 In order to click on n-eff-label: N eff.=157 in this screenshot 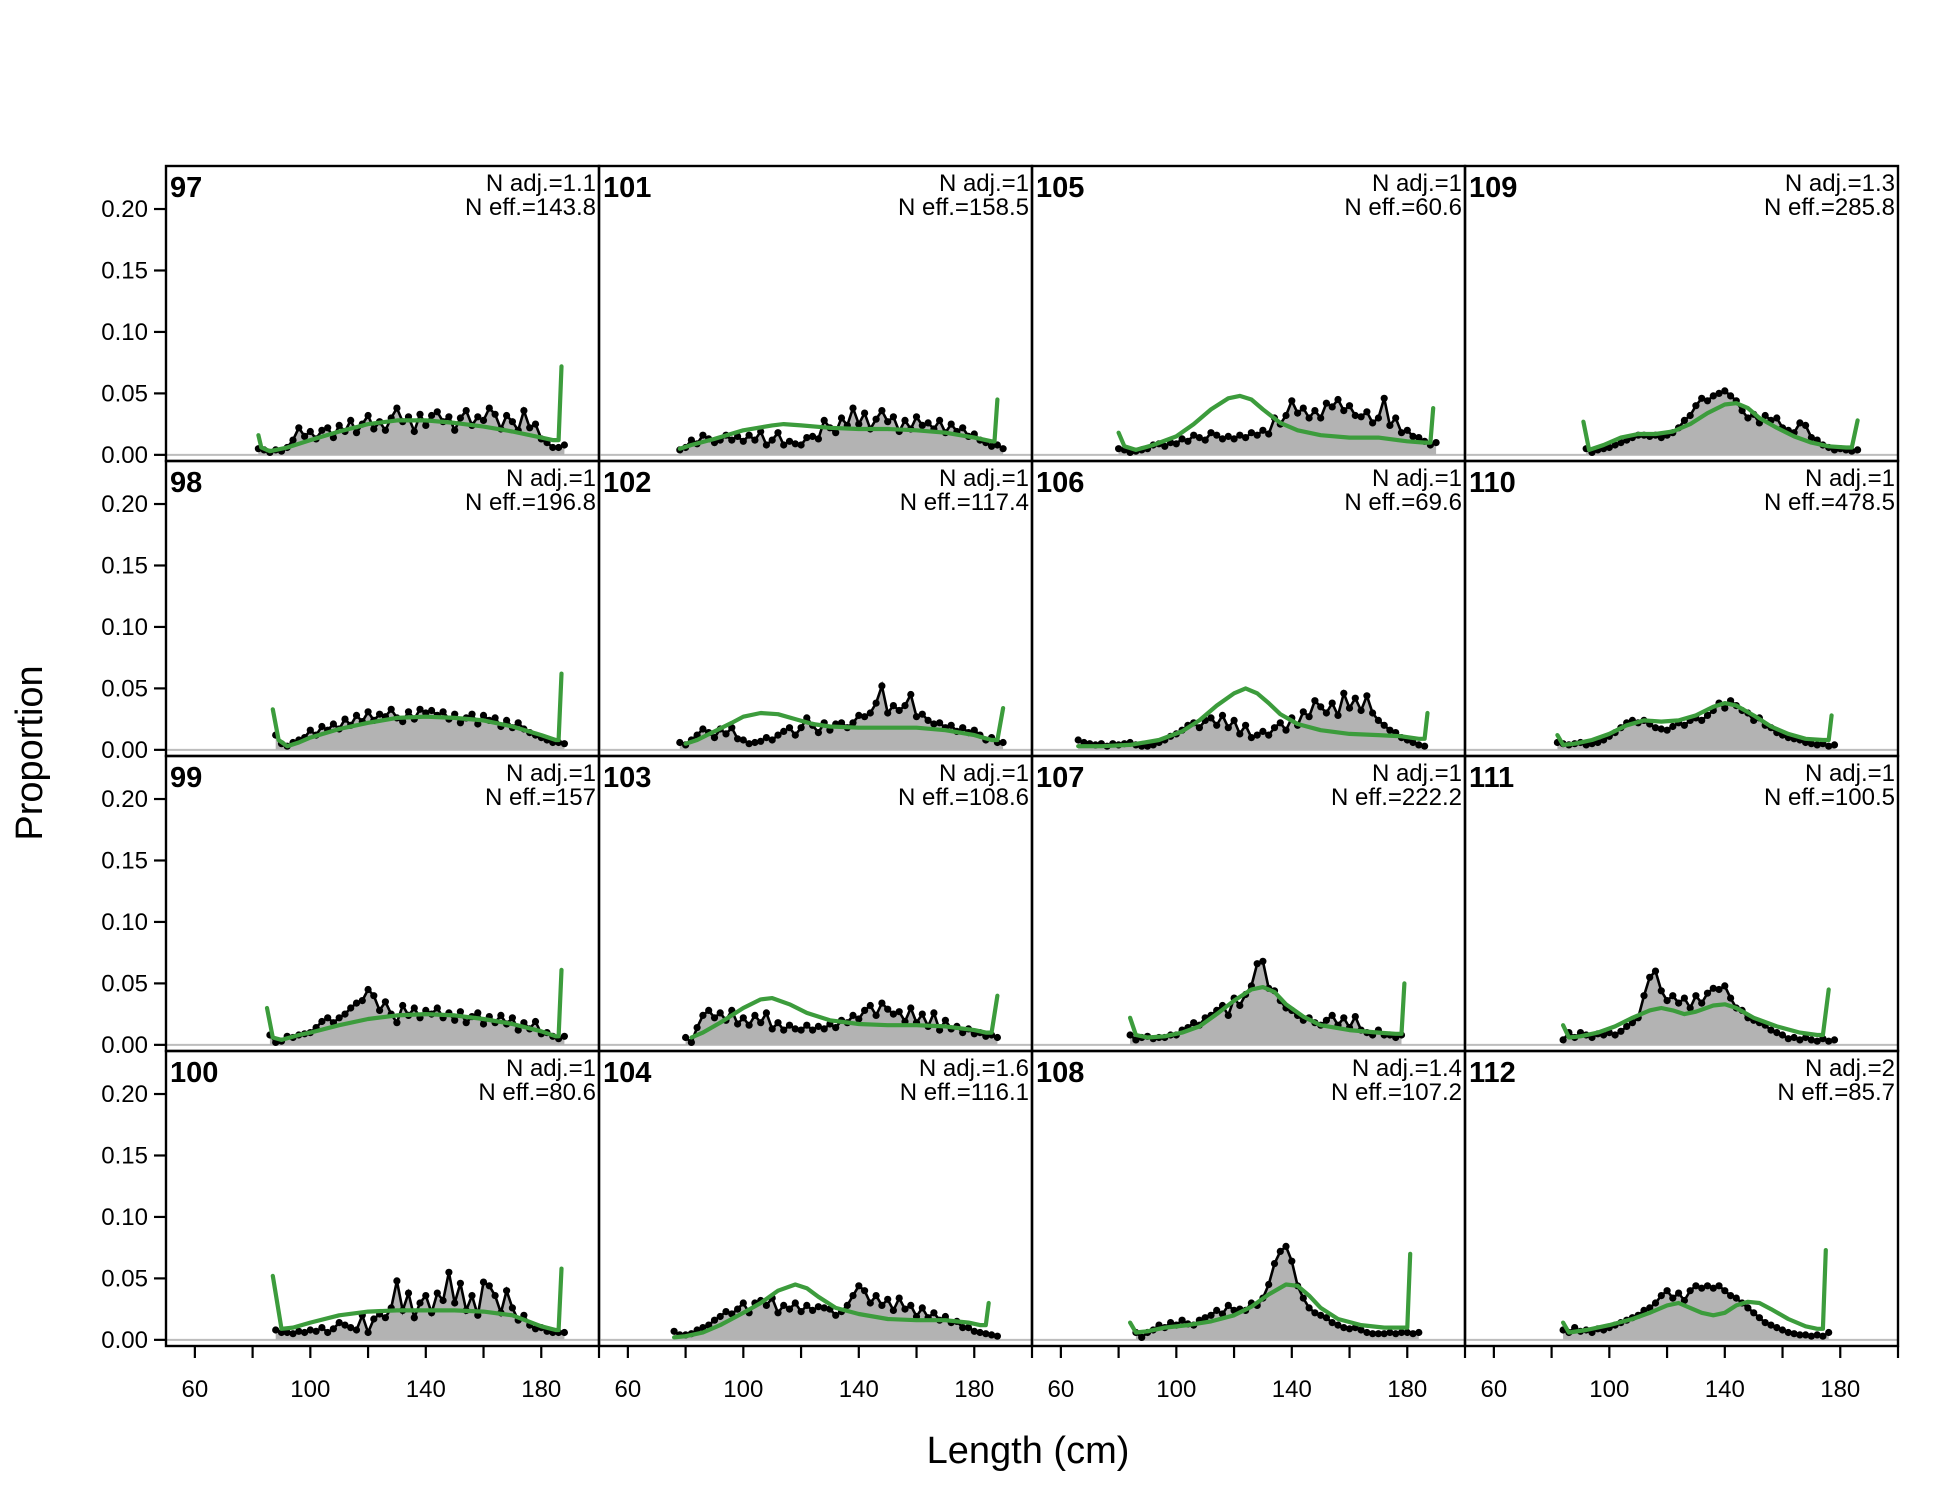, I will do `click(540, 797)`.